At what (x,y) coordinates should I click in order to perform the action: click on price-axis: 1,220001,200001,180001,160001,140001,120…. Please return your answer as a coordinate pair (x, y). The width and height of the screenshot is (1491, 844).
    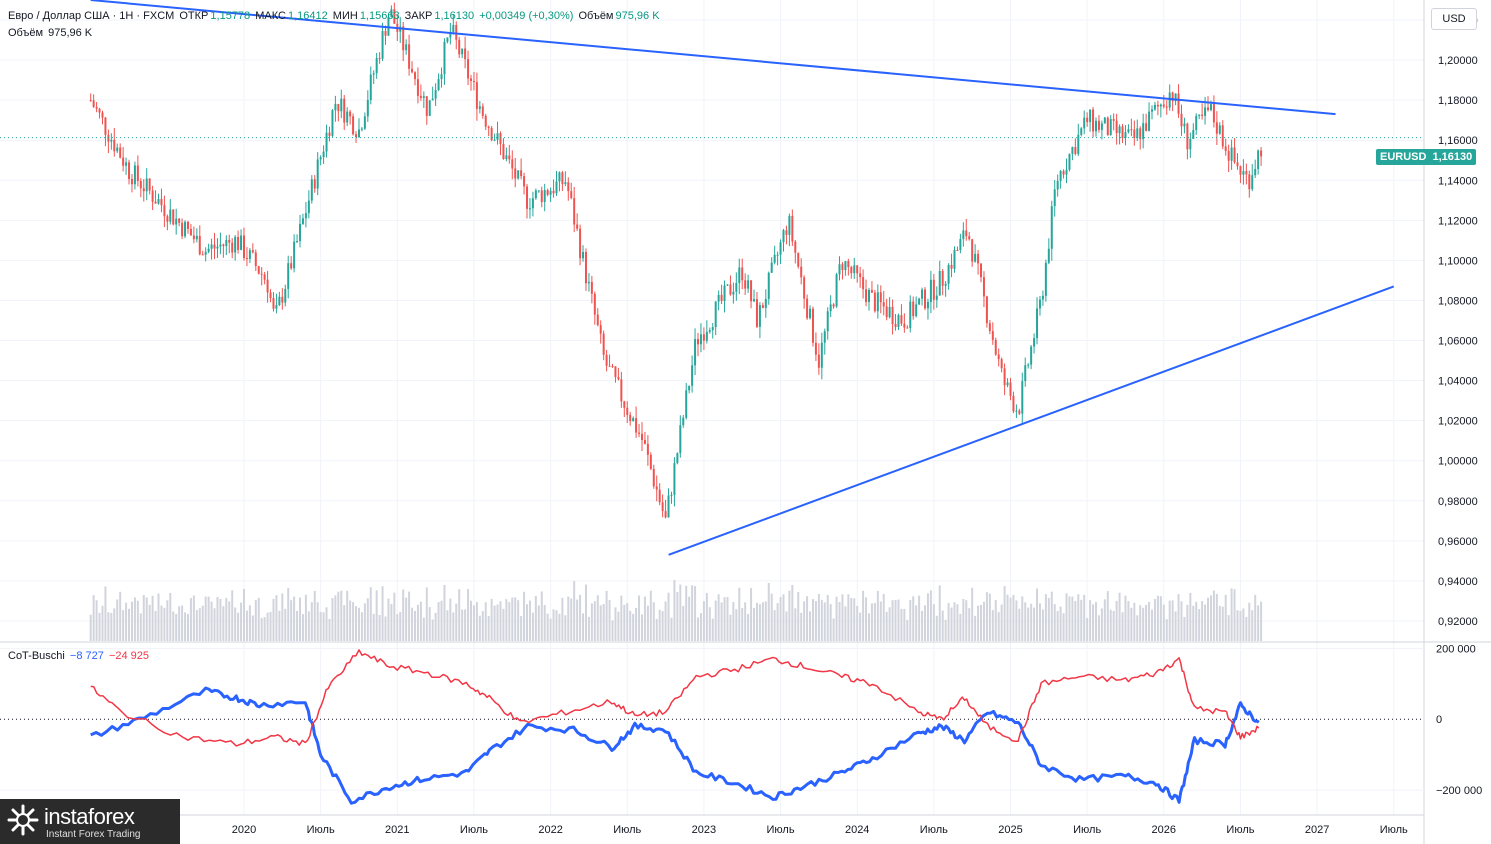
    Looking at the image, I should click on (1458, 321).